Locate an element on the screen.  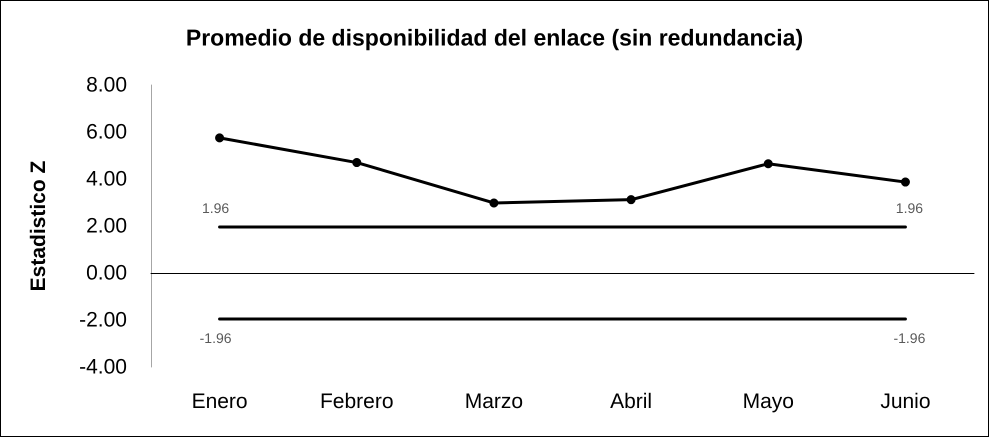
x-tick-label: Febrero is located at coordinates (357, 401).